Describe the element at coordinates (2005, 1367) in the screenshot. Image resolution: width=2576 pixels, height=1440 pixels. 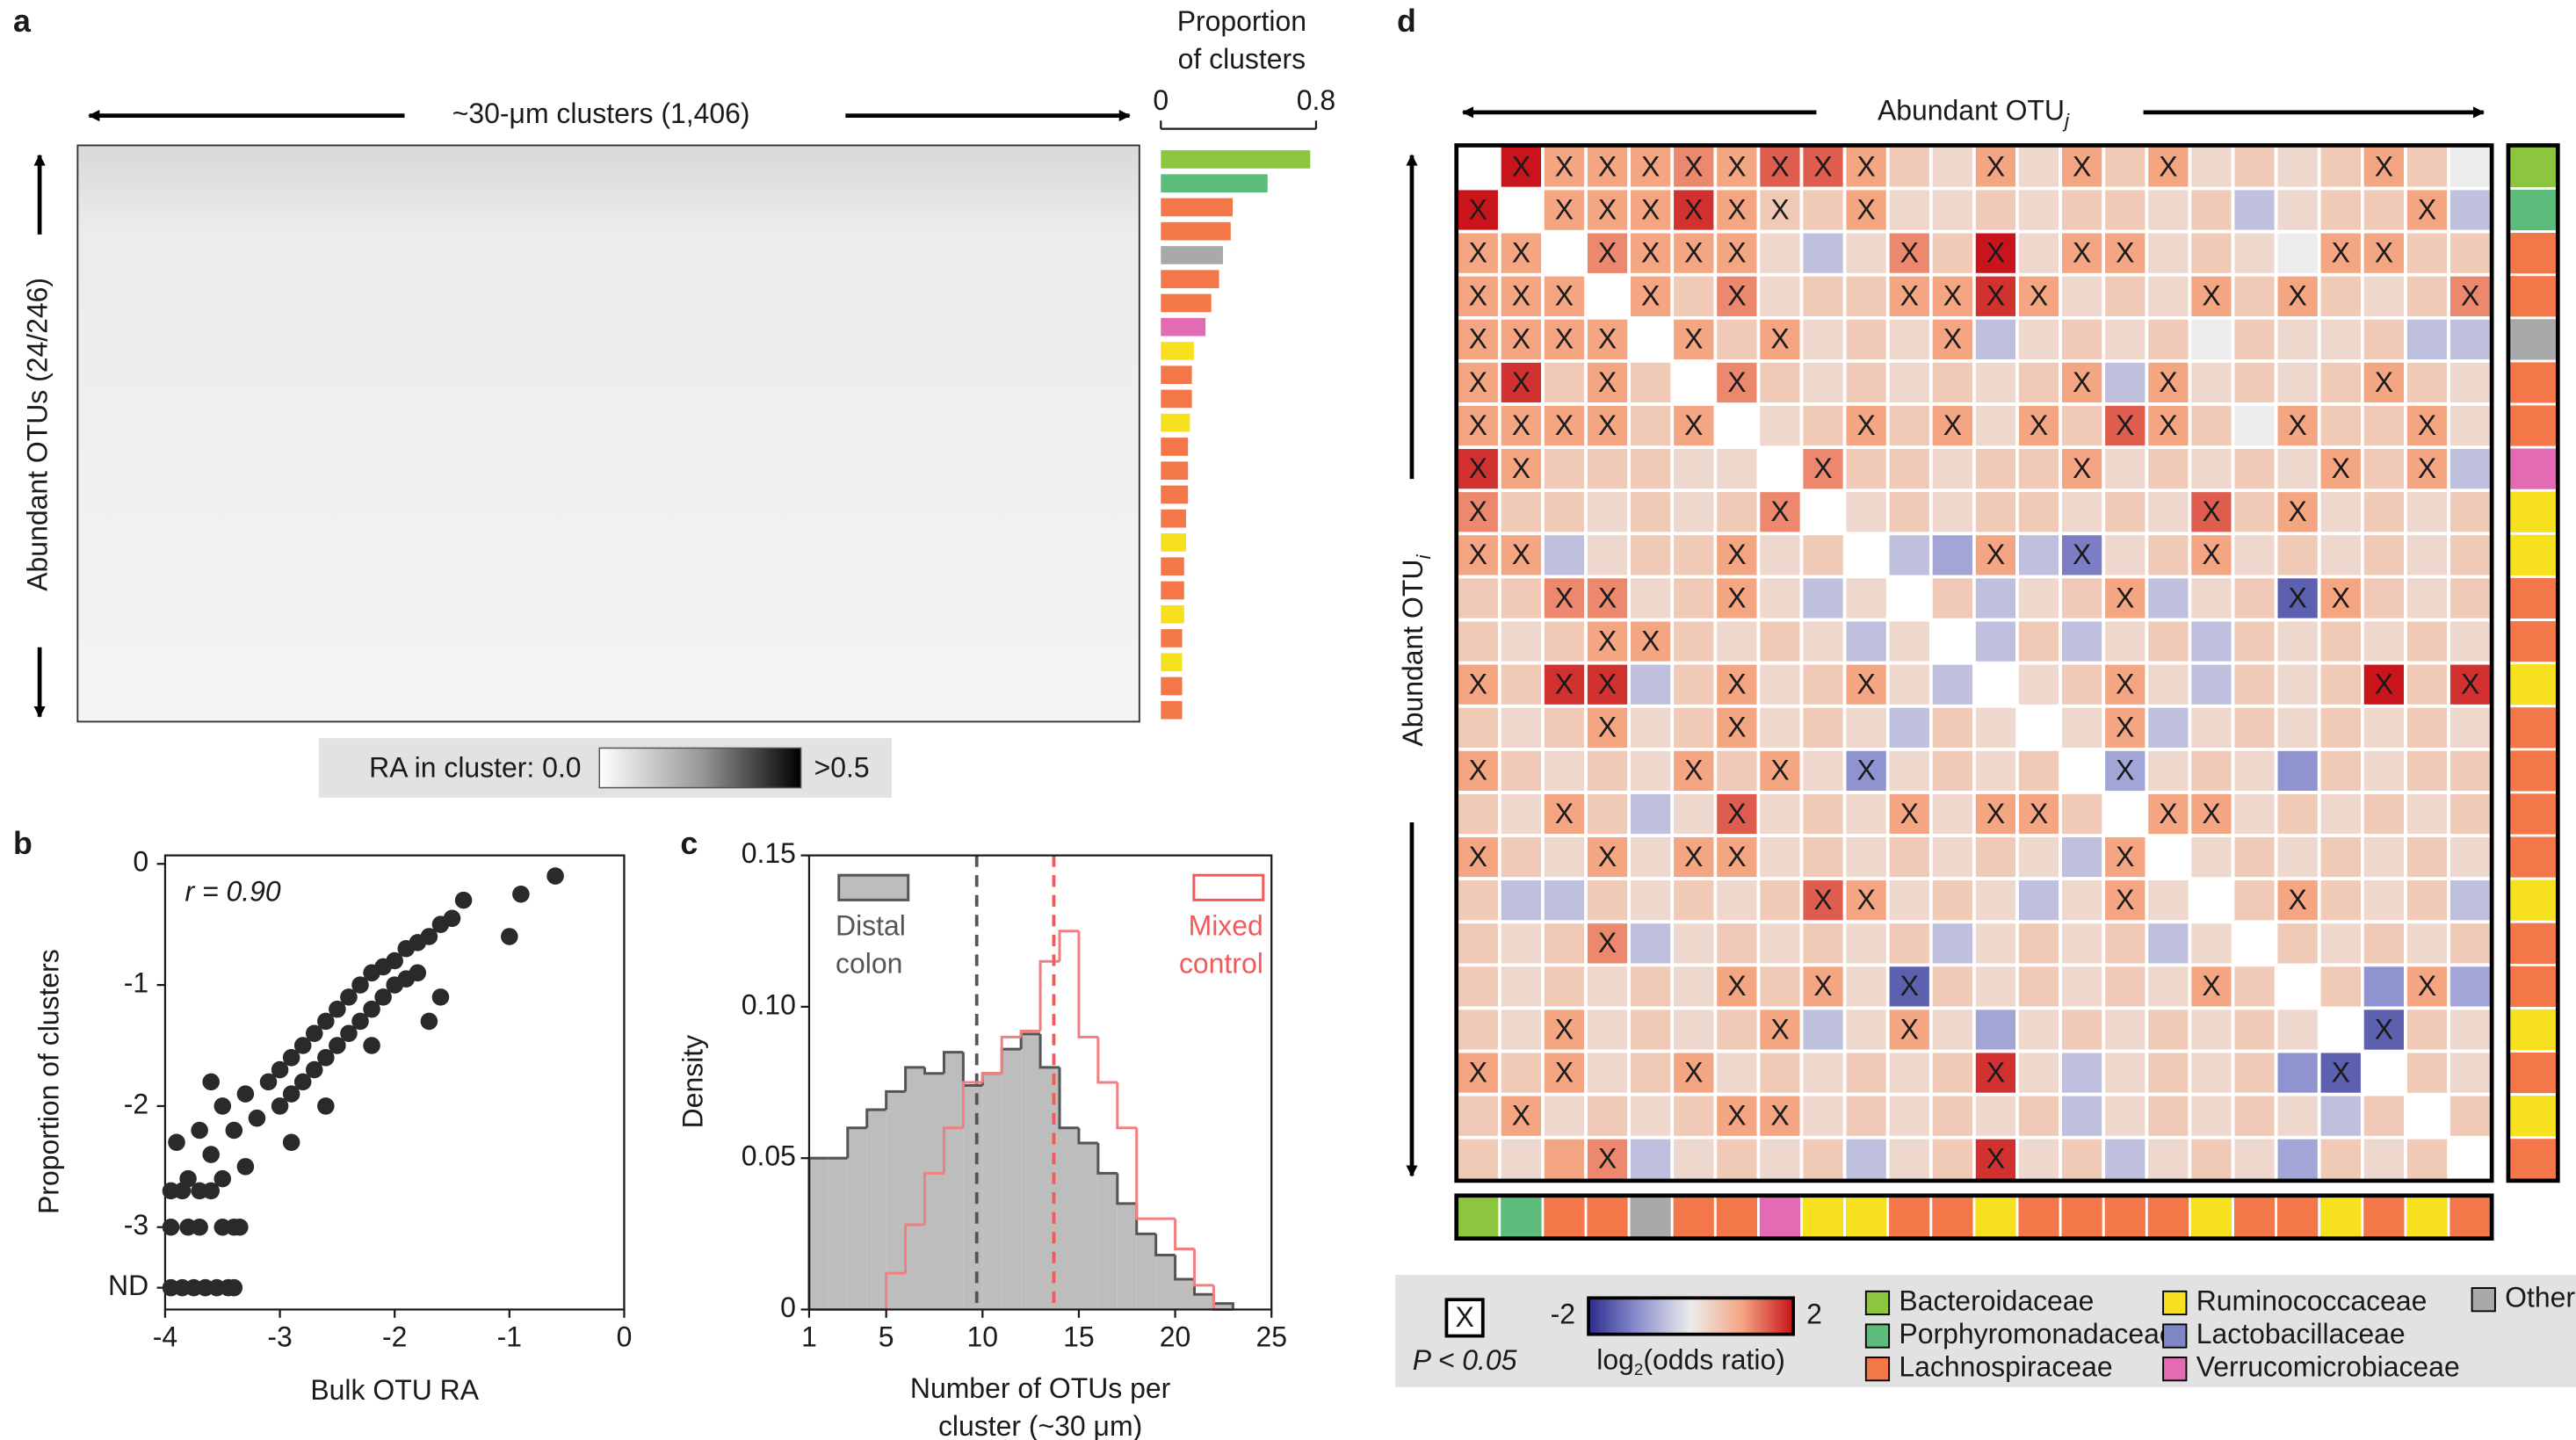
I see `legend-label: Lachnospiraceae` at that location.